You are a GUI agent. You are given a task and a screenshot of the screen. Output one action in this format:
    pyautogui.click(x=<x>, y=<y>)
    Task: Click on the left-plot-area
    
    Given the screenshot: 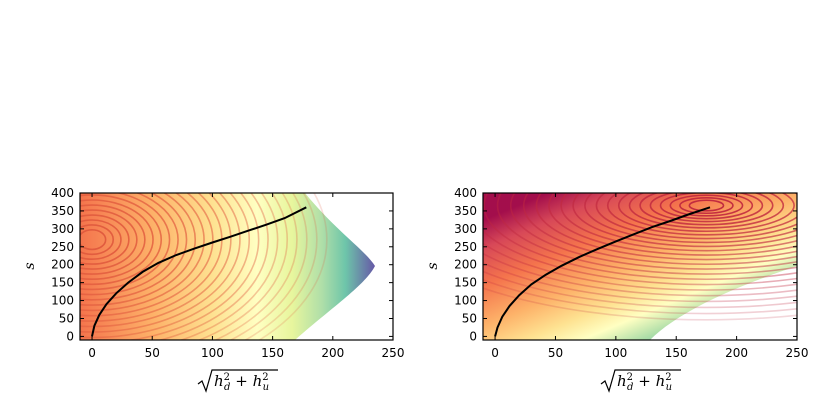 What is the action you would take?
    pyautogui.click(x=227, y=266)
    